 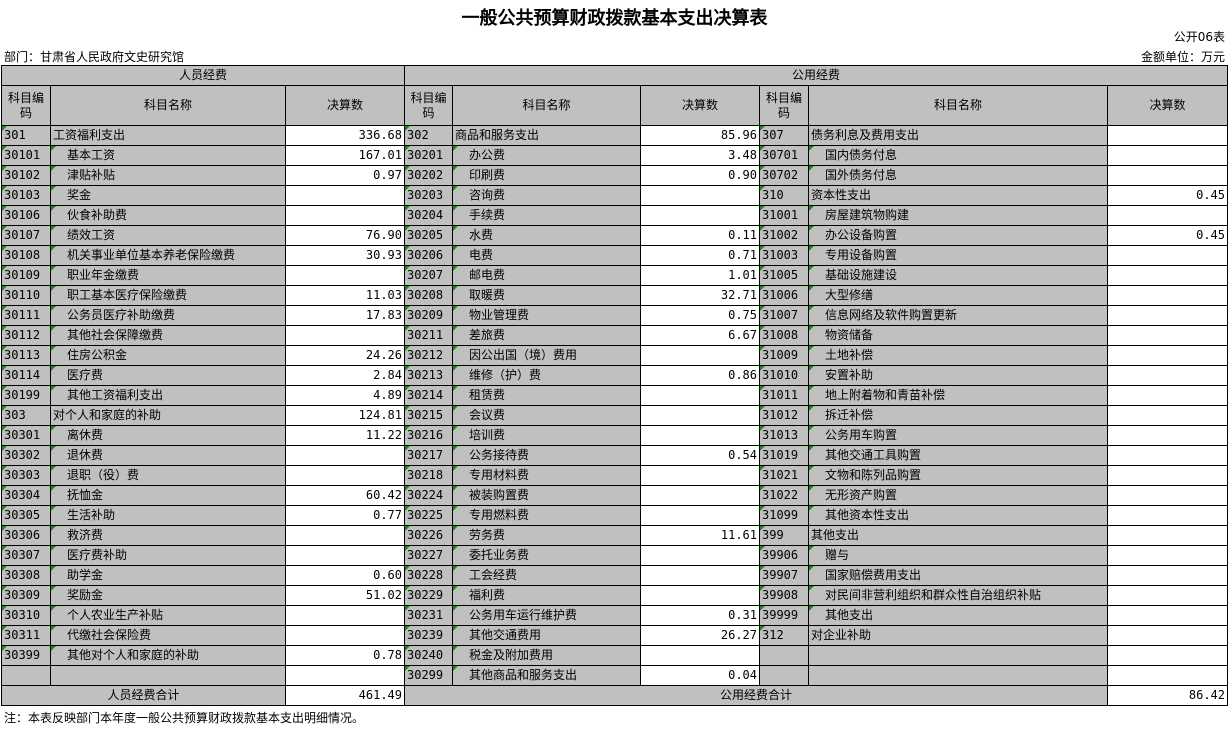 What do you see at coordinates (345, 135) in the screenshot?
I see `amount-value: 336.68` at bounding box center [345, 135].